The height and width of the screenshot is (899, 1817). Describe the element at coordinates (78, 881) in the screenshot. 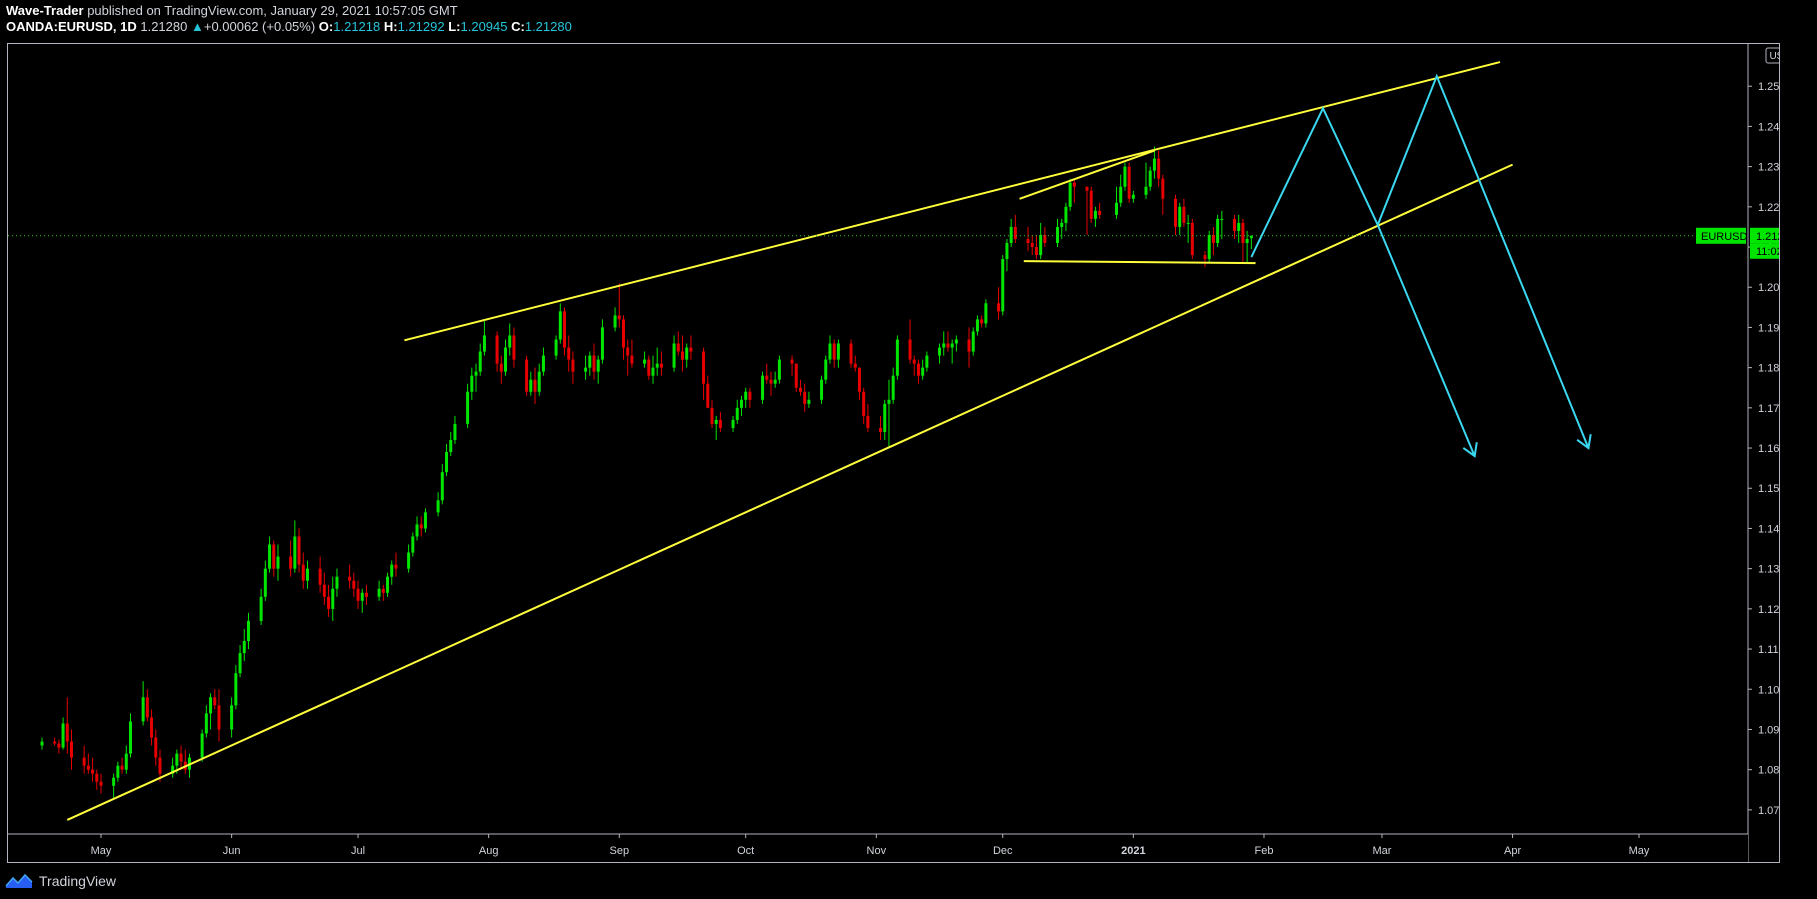

I see `tradingview-brand: TradingView` at that location.